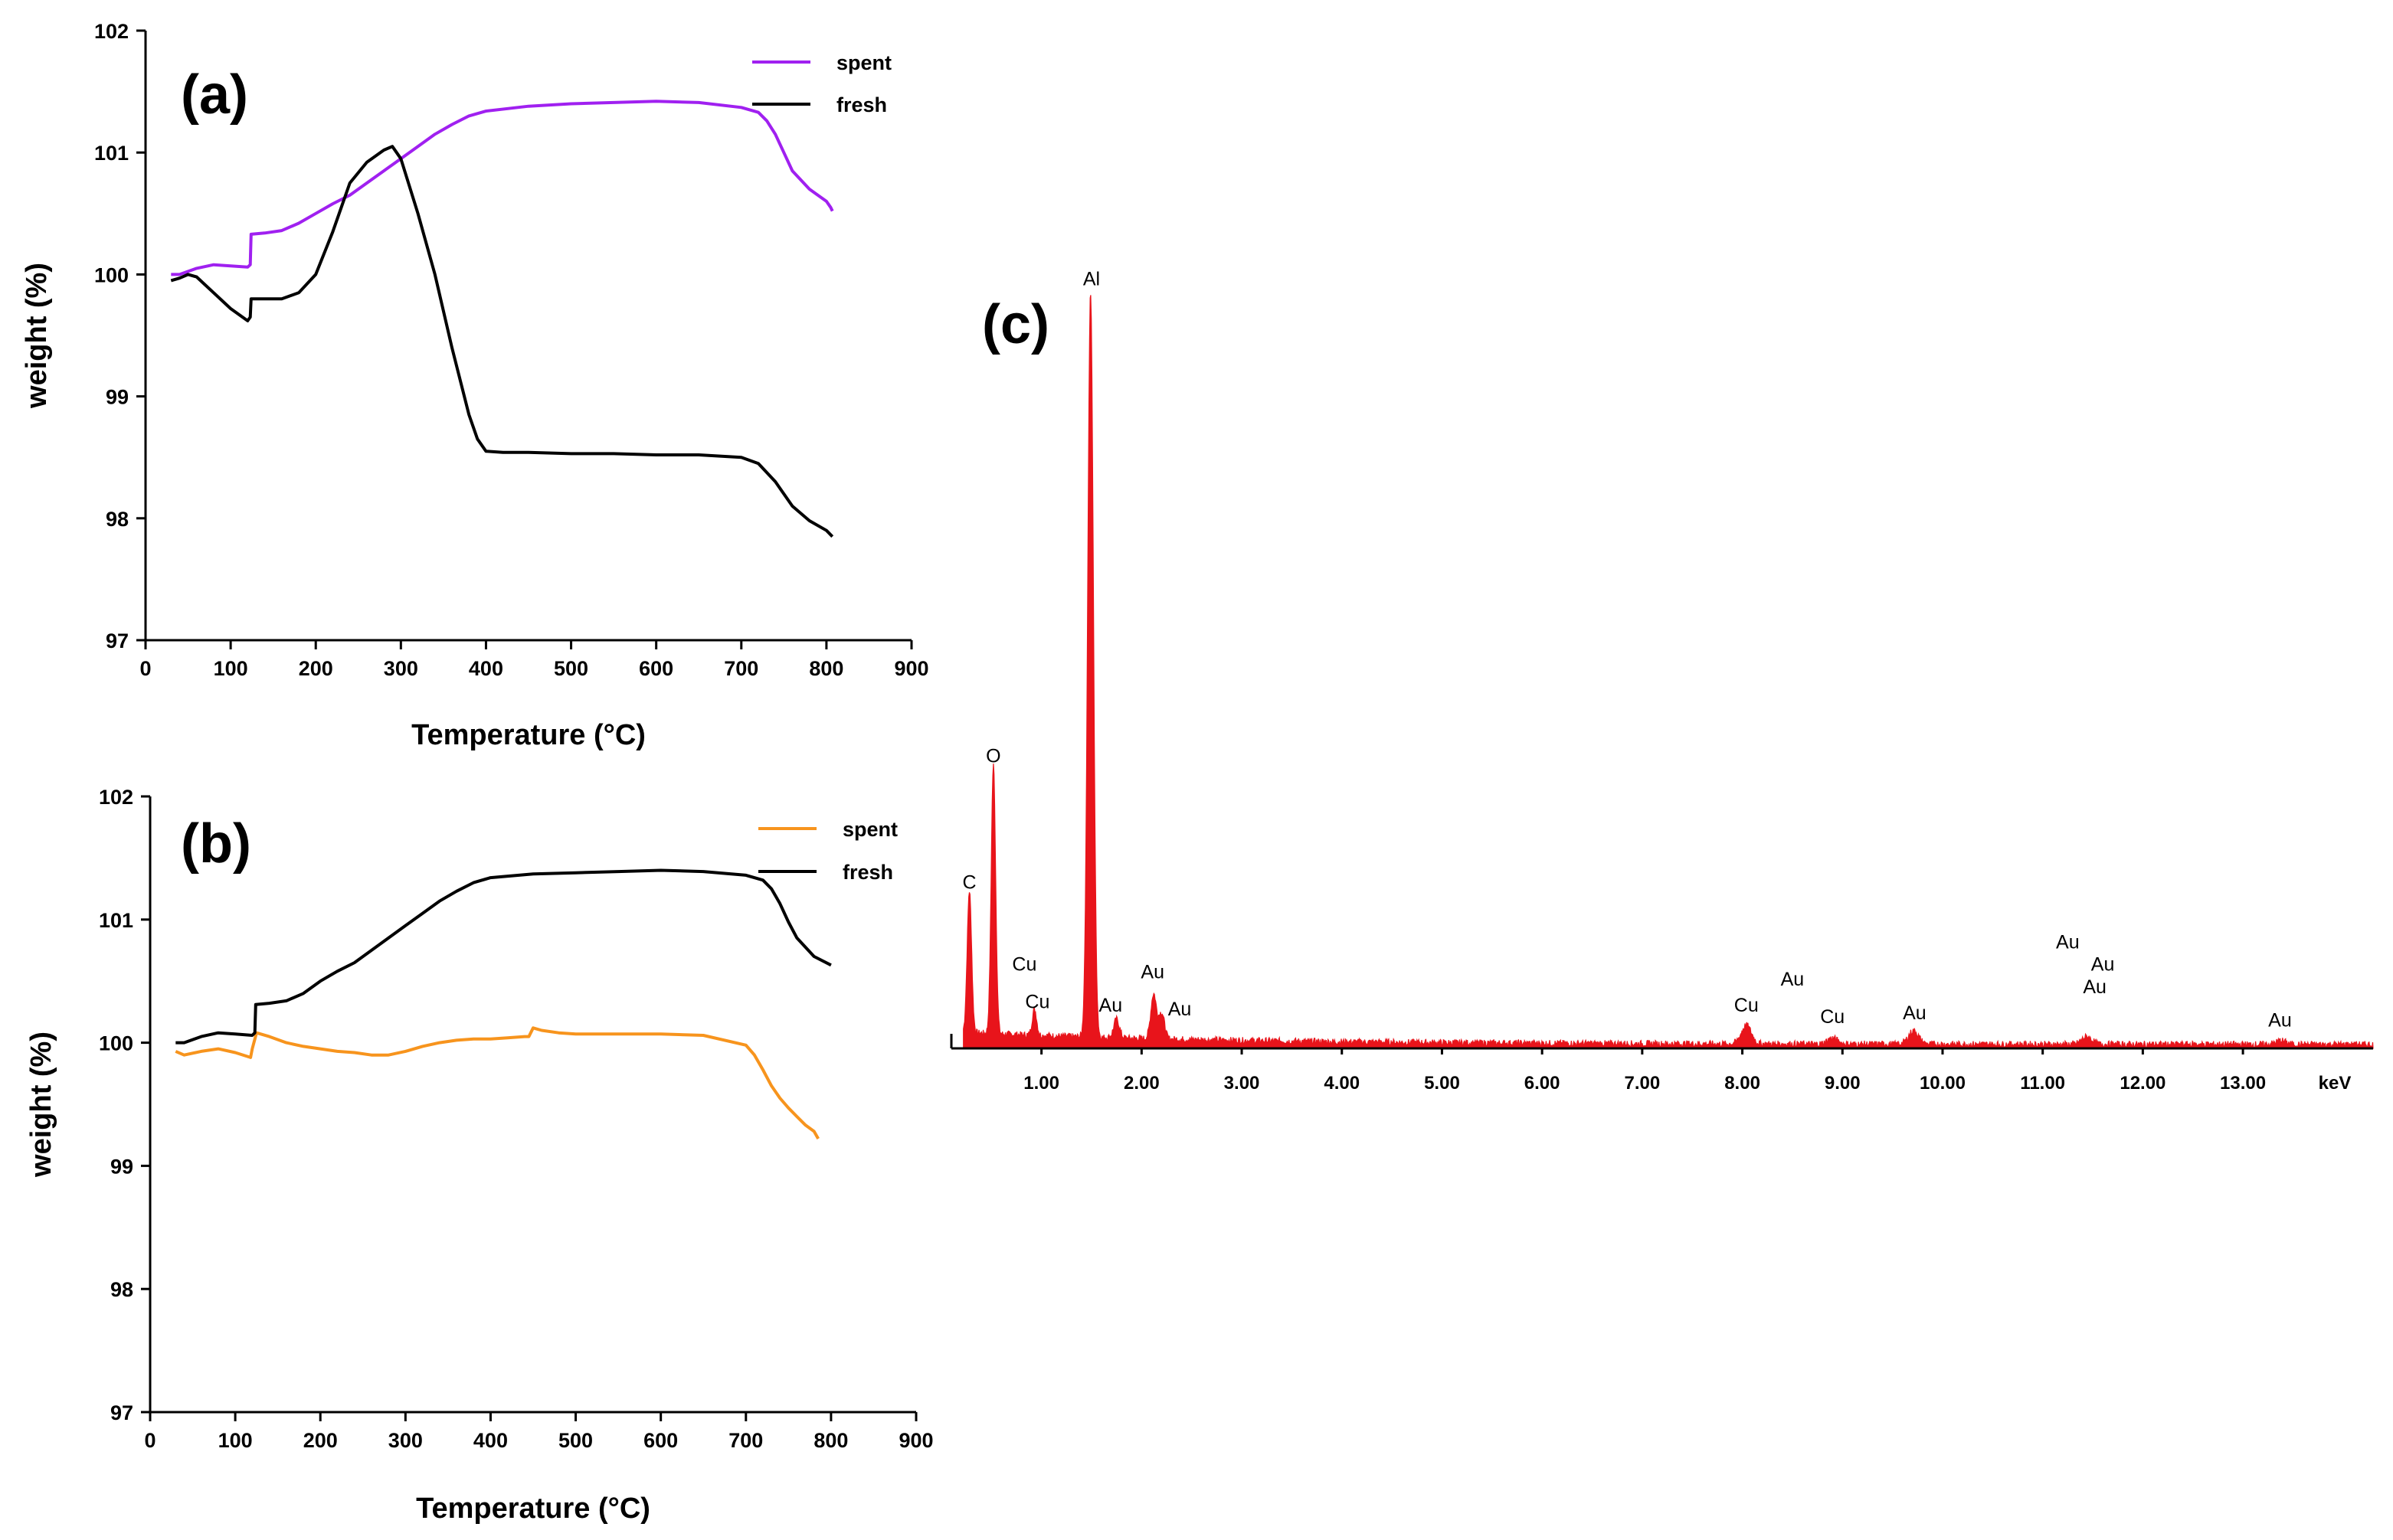 This screenshot has width=2393, height=1540. What do you see at coordinates (1742, 1083) in the screenshot?
I see `x-tick-label: 8.00` at bounding box center [1742, 1083].